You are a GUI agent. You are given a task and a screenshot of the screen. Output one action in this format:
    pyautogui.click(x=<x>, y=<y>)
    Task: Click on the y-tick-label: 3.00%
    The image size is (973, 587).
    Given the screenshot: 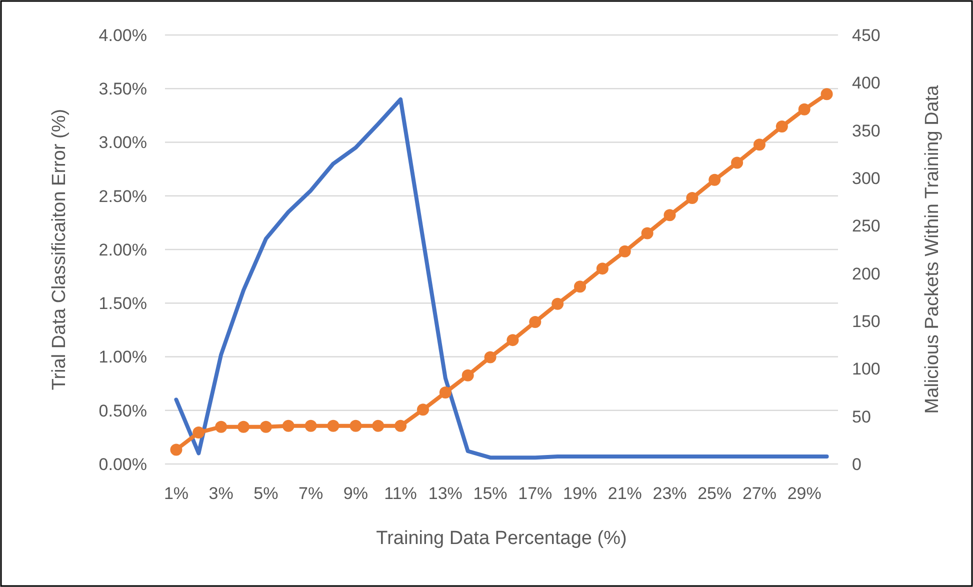 What is the action you would take?
    pyautogui.click(x=122, y=142)
    